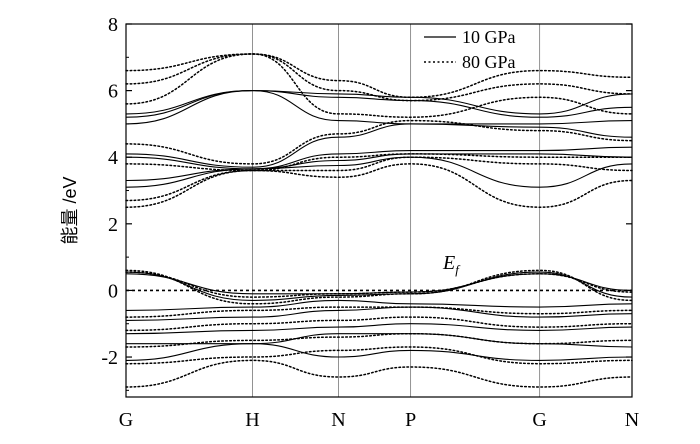 This screenshot has width=700, height=444. Describe the element at coordinates (113, 291) in the screenshot. I see `y-tick-label: 0` at that location.